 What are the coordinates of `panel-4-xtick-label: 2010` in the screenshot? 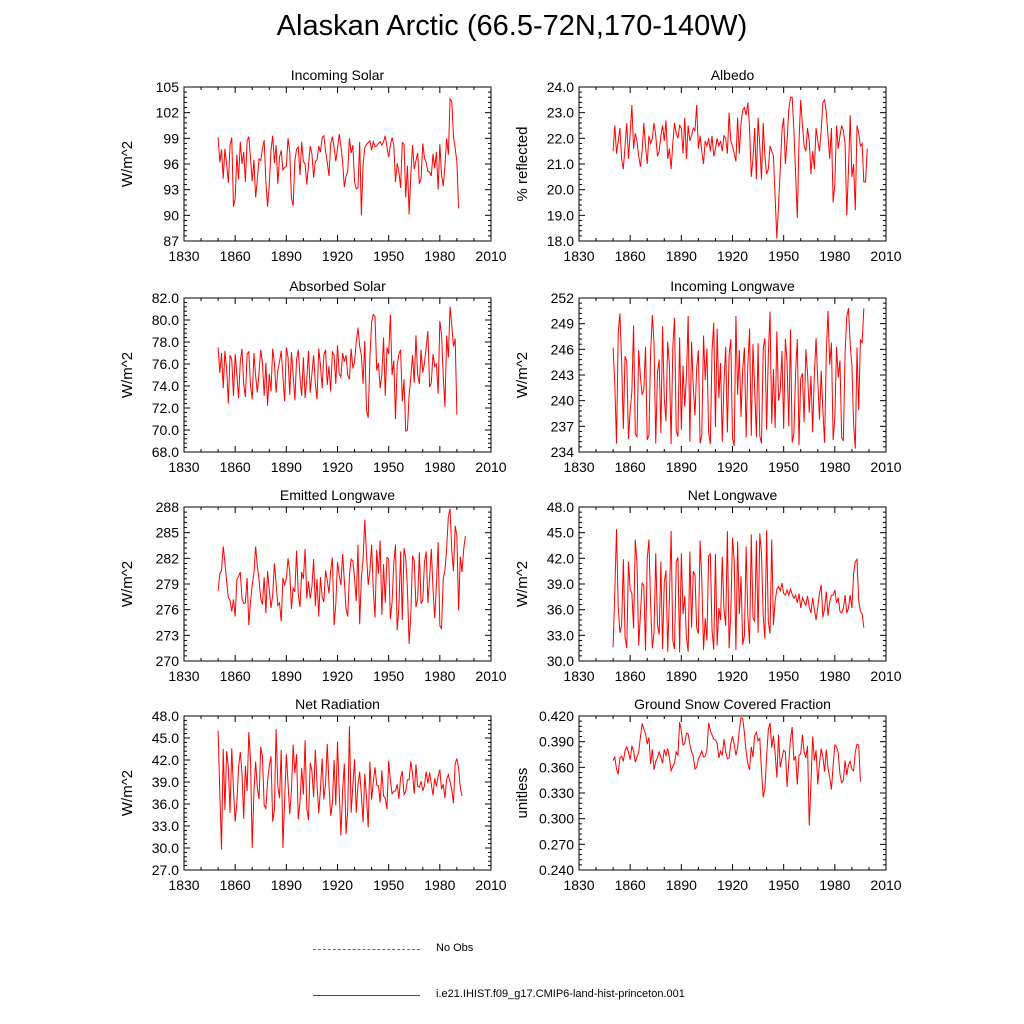 It's located at (885, 467).